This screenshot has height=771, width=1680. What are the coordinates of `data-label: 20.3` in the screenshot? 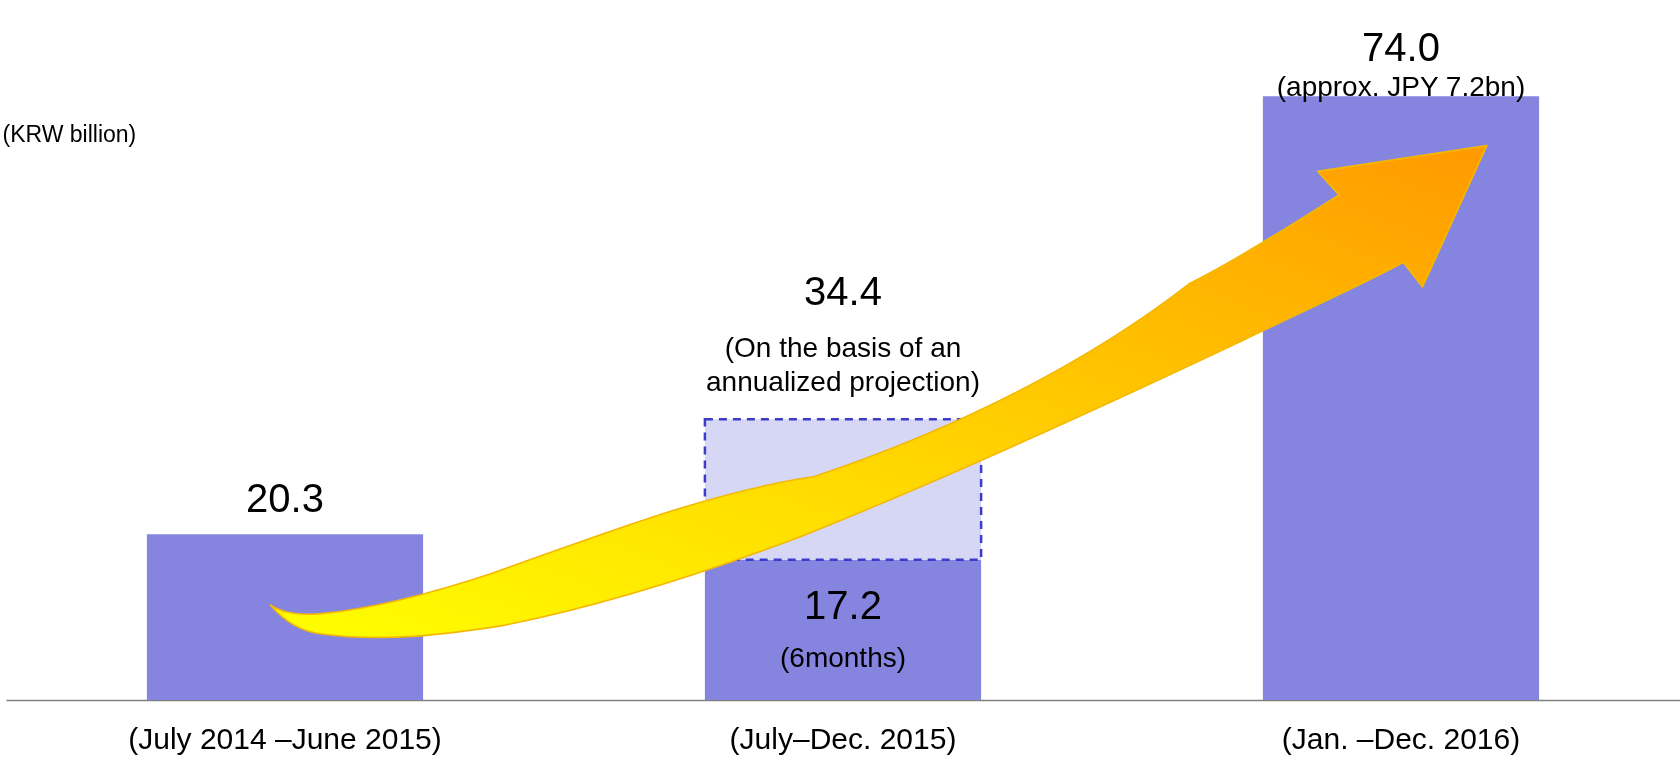 It's located at (285, 498).